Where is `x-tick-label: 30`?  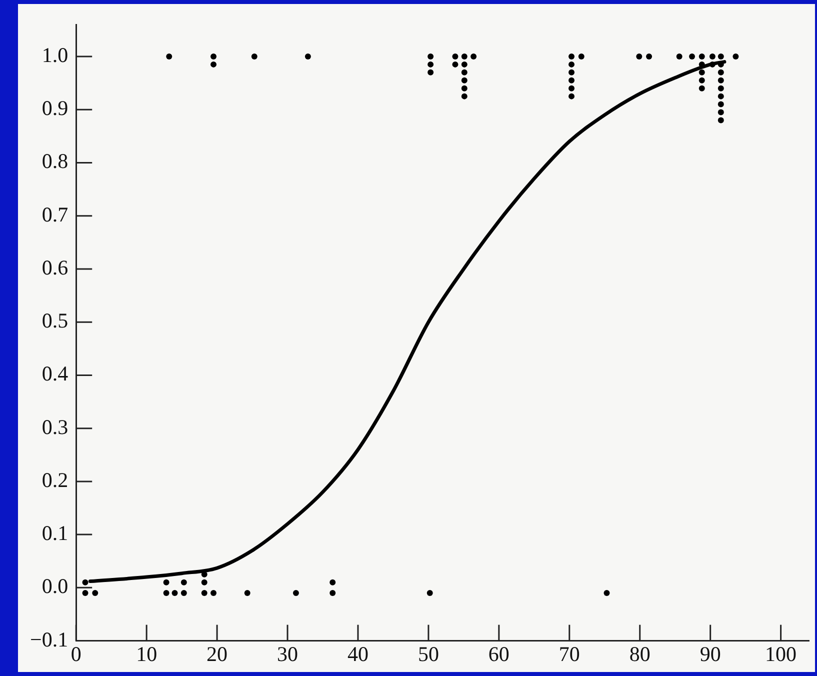
x-tick-label: 30 is located at coordinates (287, 654).